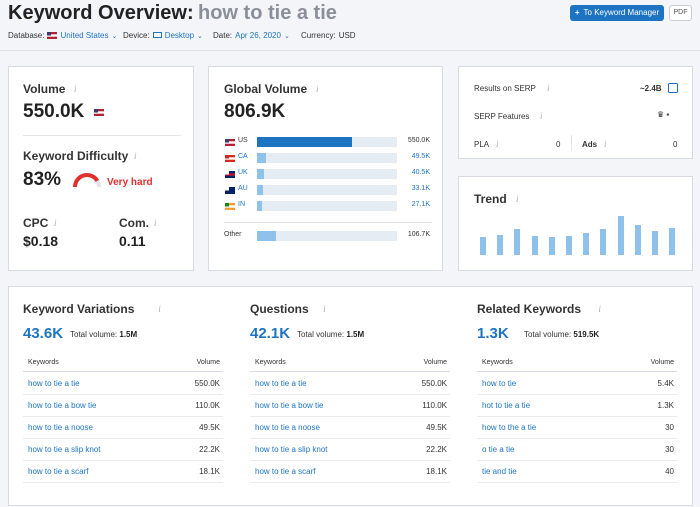 The height and width of the screenshot is (507, 700). I want to click on volume-bar, so click(261, 174).